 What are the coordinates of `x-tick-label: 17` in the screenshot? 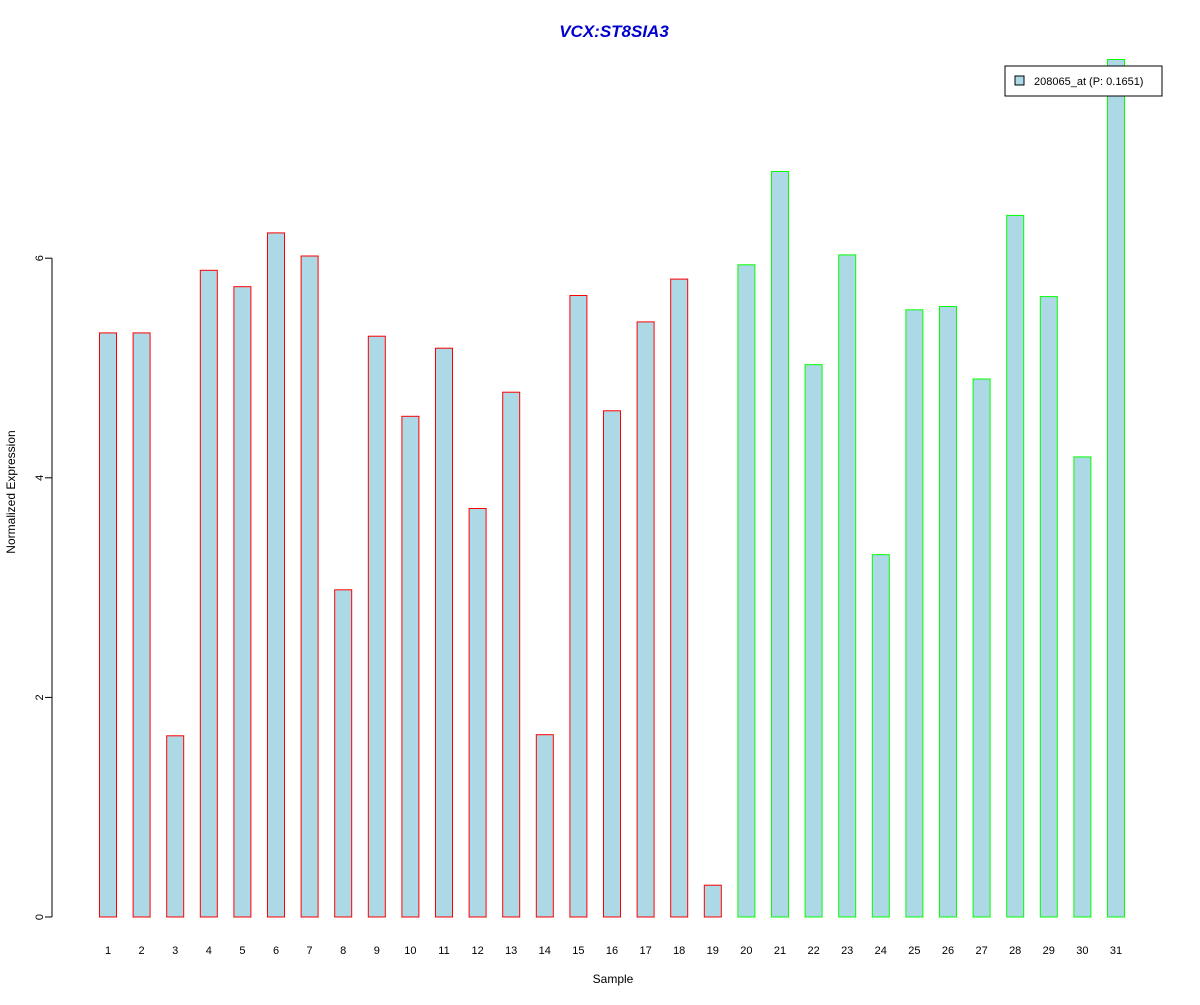 It's located at (645, 951).